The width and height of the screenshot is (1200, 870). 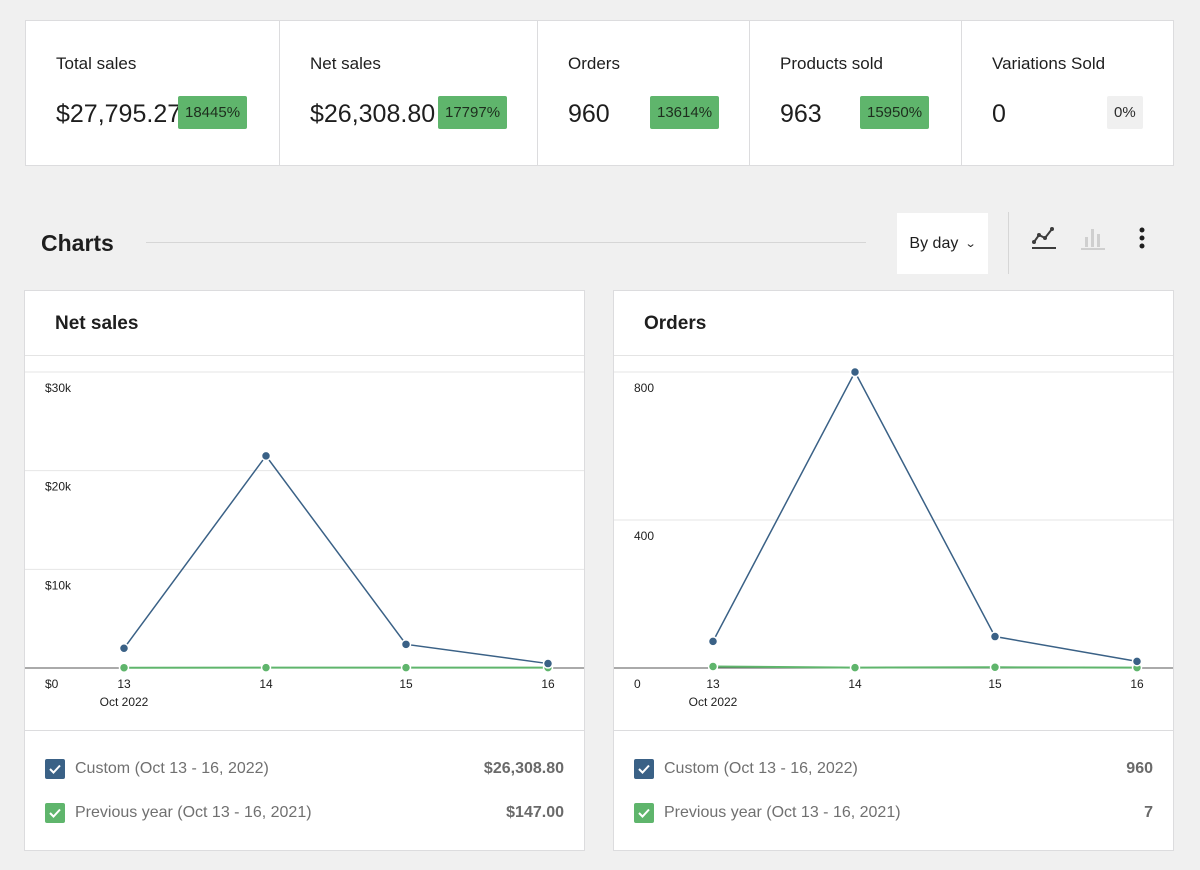 What do you see at coordinates (473, 112) in the screenshot?
I see `delta-badge: 17797%` at bounding box center [473, 112].